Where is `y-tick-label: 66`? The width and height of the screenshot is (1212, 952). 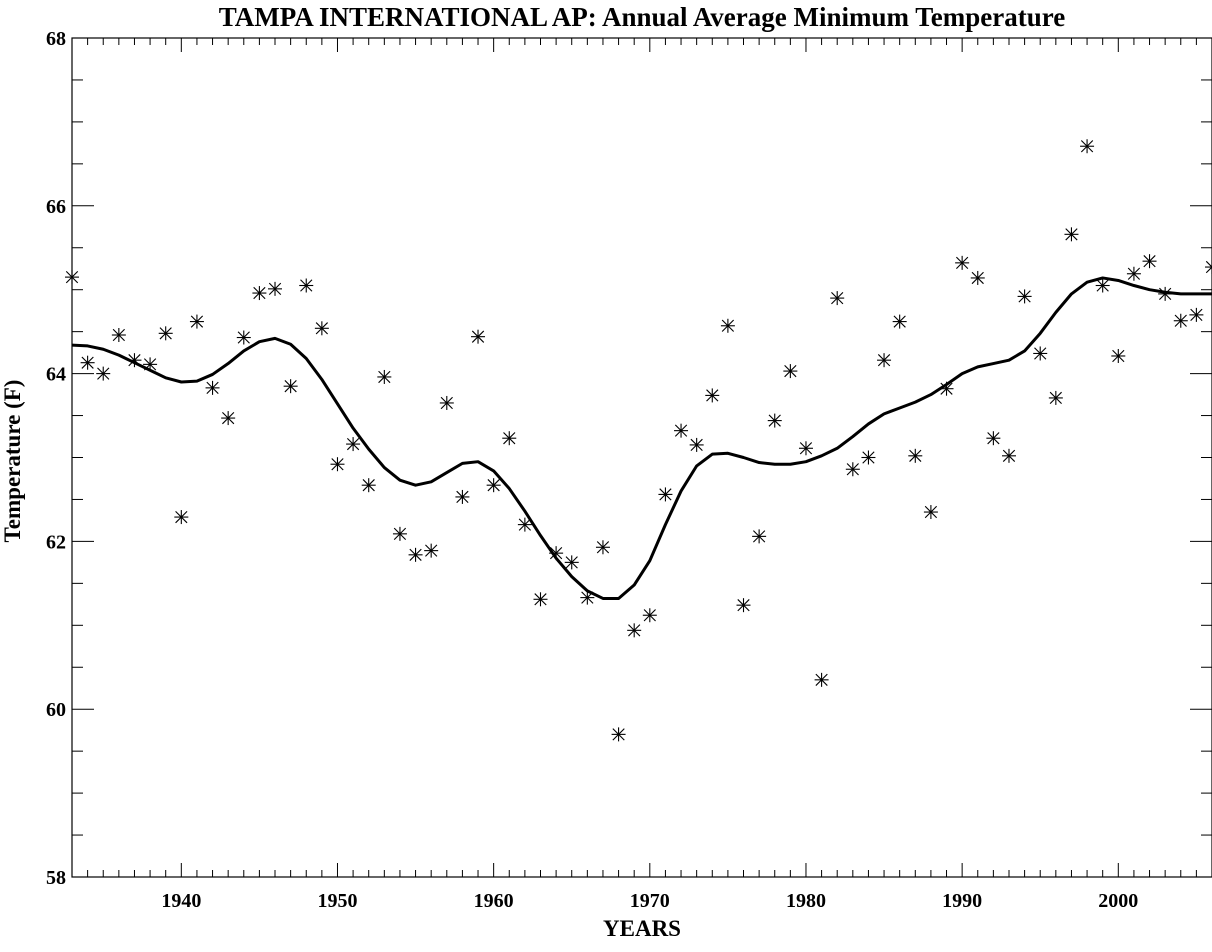
y-tick-label: 66 is located at coordinates (56, 207).